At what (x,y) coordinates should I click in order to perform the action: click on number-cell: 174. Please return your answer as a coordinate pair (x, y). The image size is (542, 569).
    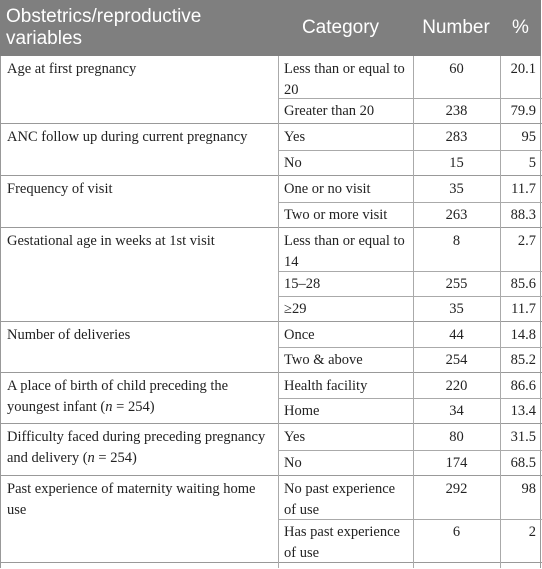
    Looking at the image, I should click on (456, 463).